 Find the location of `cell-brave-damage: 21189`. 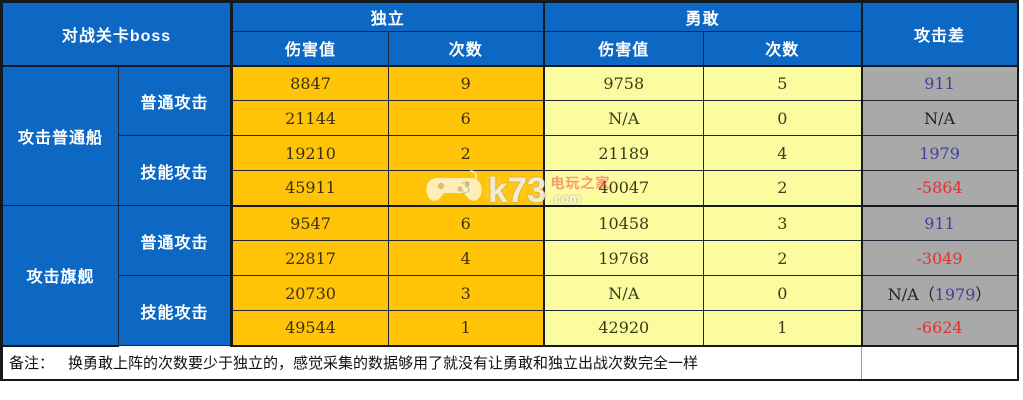

cell-brave-damage: 21189 is located at coordinates (623, 153).